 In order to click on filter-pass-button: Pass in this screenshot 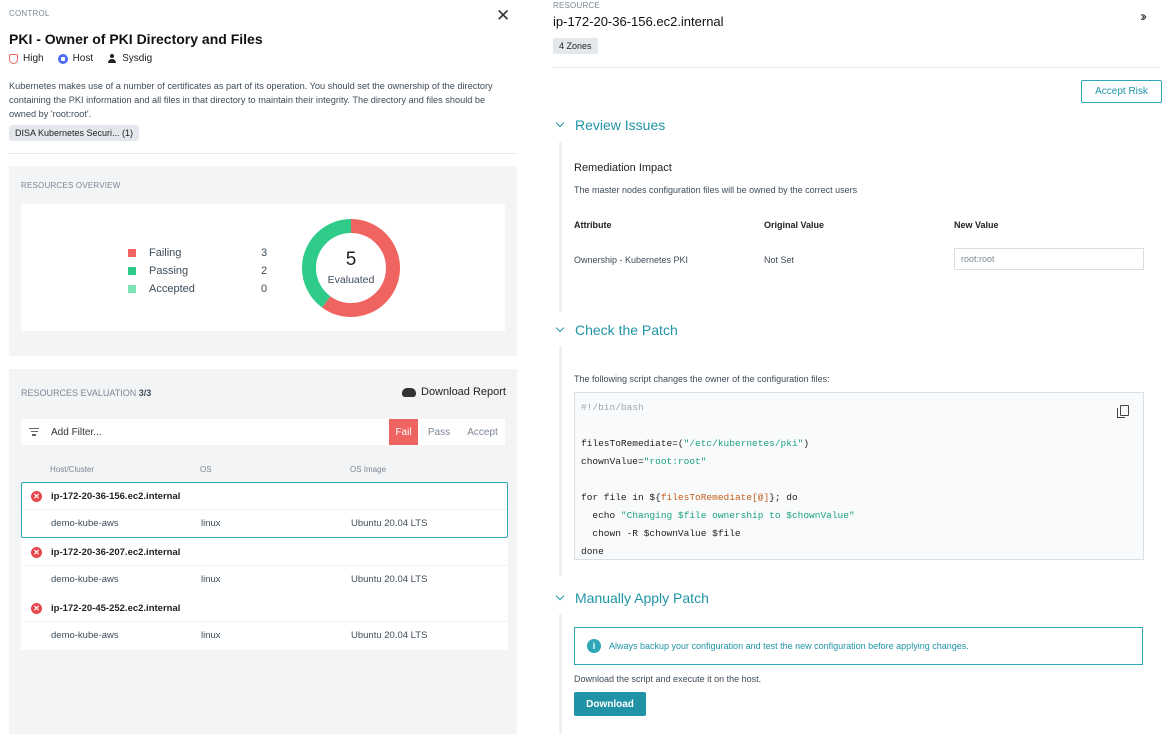, I will do `click(439, 432)`.